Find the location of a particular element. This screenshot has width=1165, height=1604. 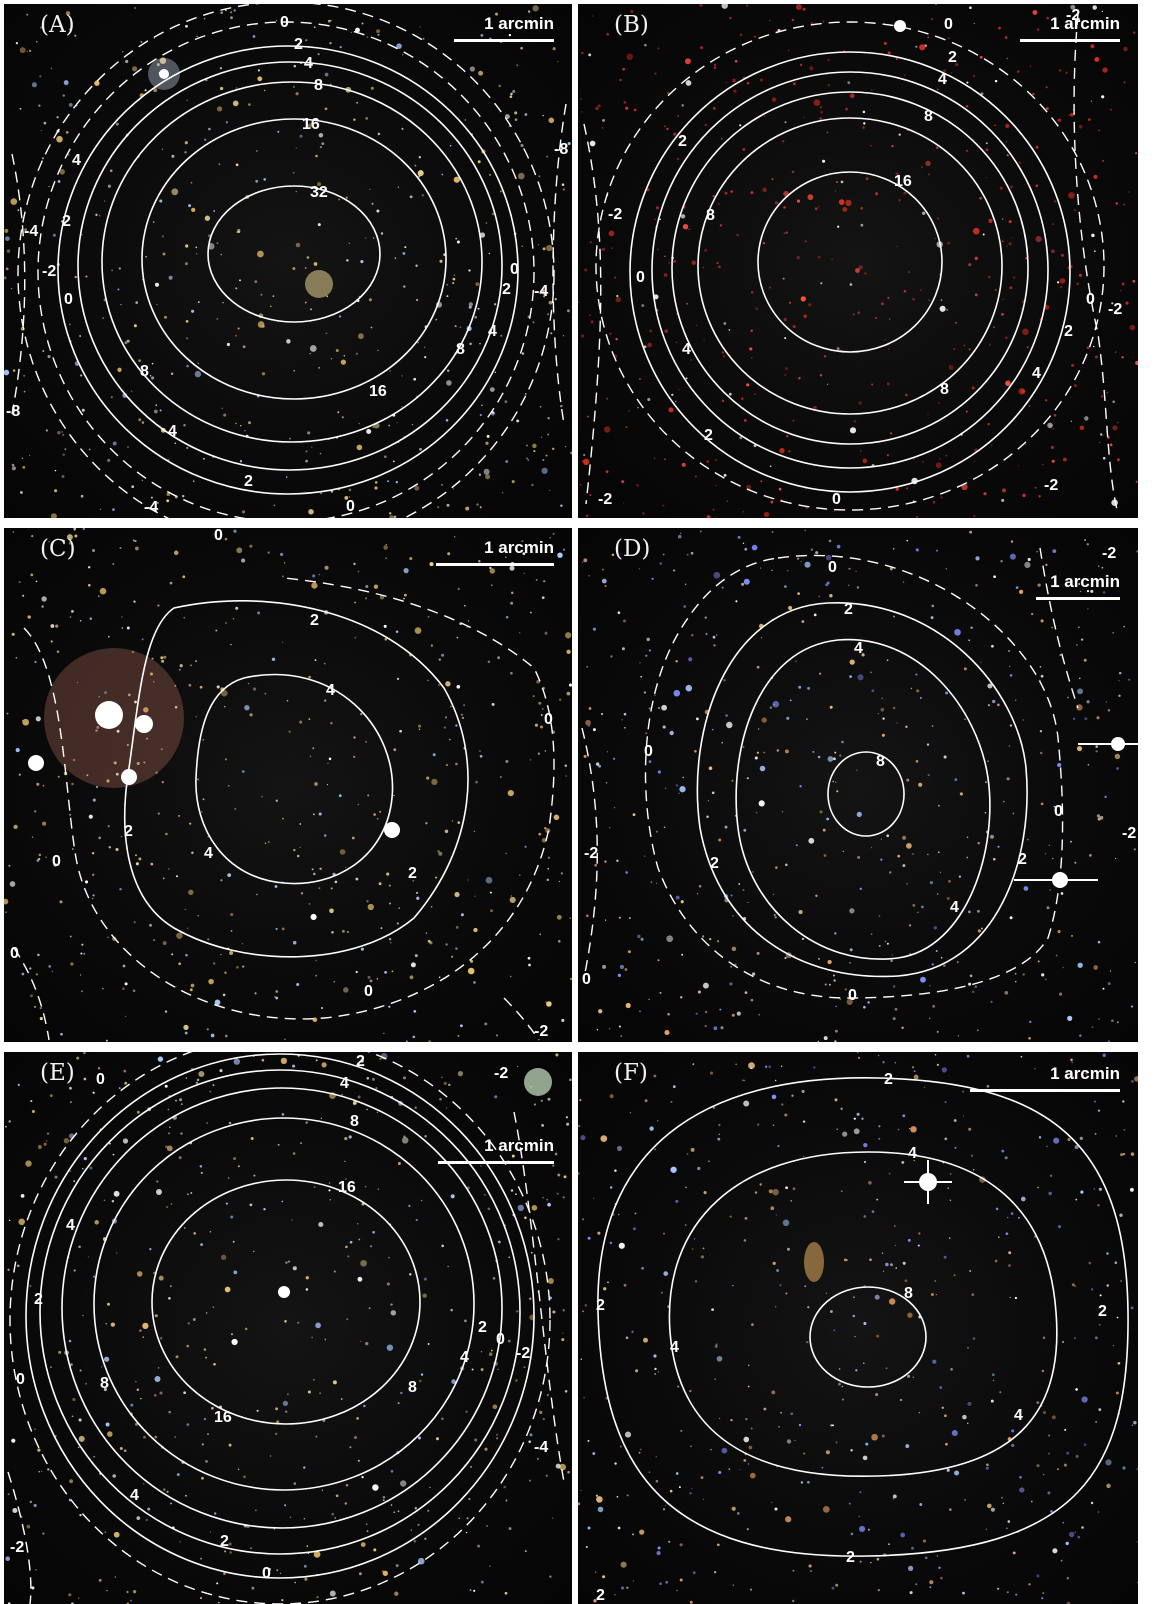

scale-bar: 1 arcmin is located at coordinates (1070, 28).